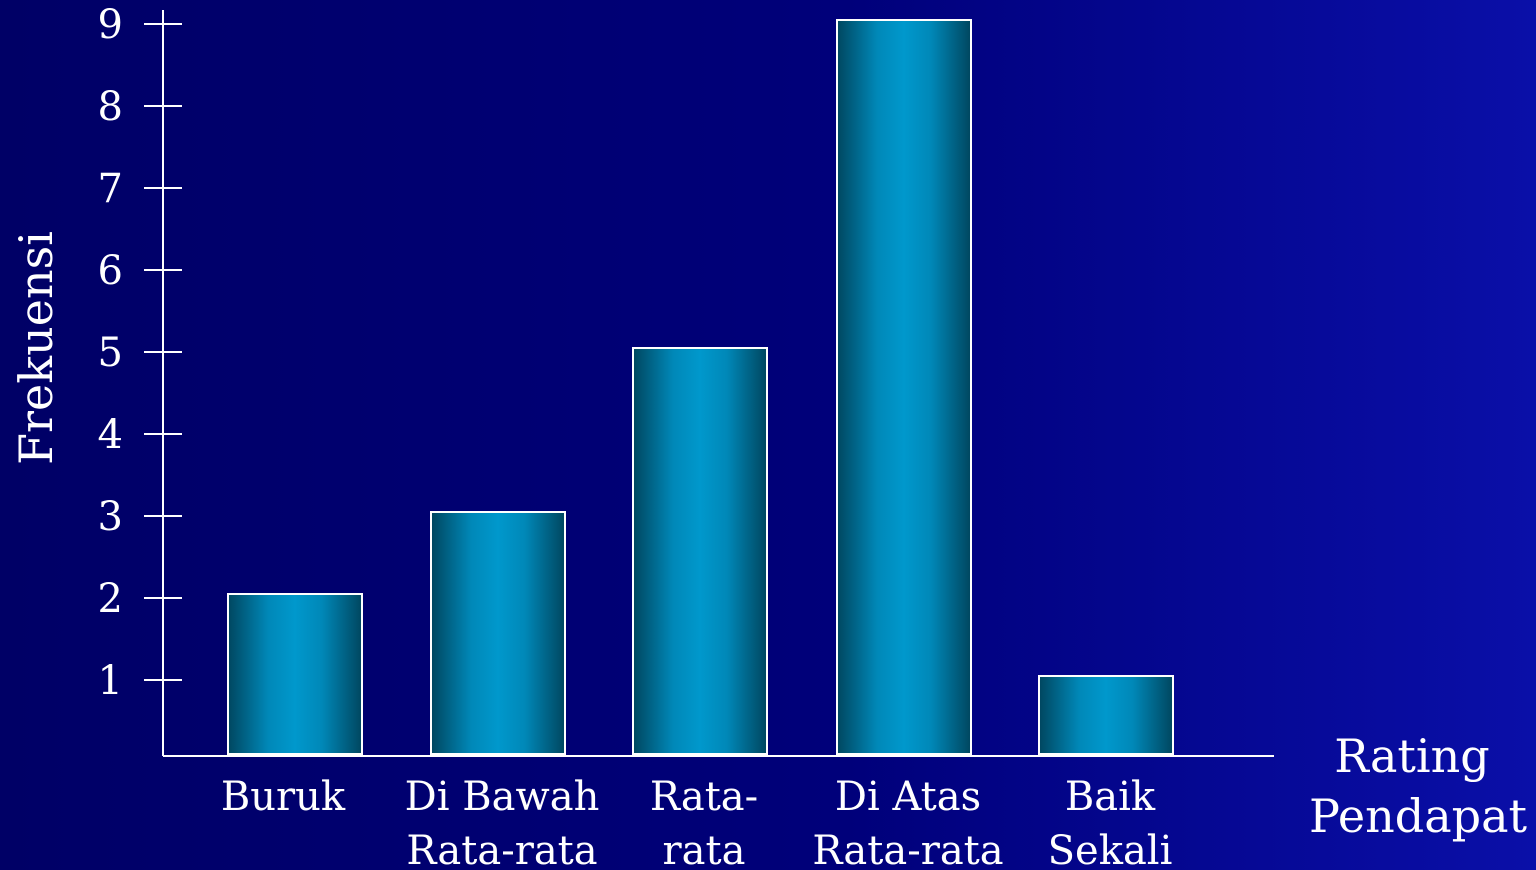  What do you see at coordinates (110, 25) in the screenshot?
I see `y-tick-label-9: 9` at bounding box center [110, 25].